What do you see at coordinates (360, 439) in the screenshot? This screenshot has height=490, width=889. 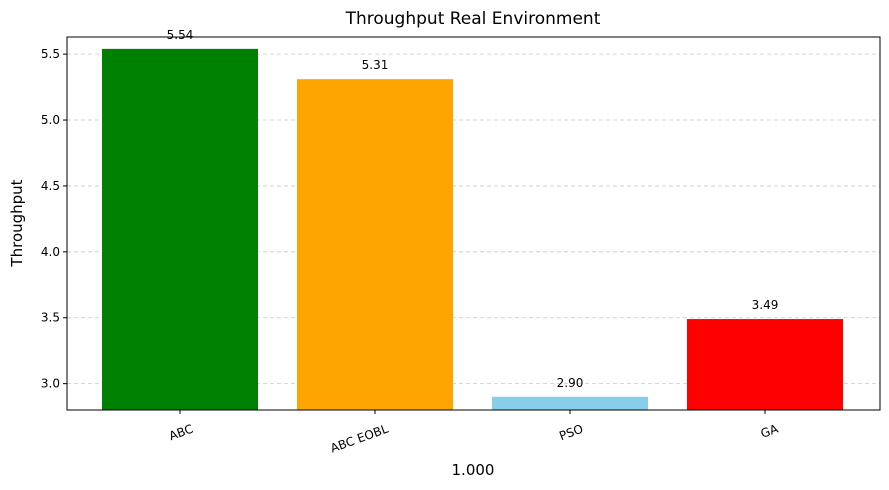 I see `x-tick-label: ABC EOBL` at bounding box center [360, 439].